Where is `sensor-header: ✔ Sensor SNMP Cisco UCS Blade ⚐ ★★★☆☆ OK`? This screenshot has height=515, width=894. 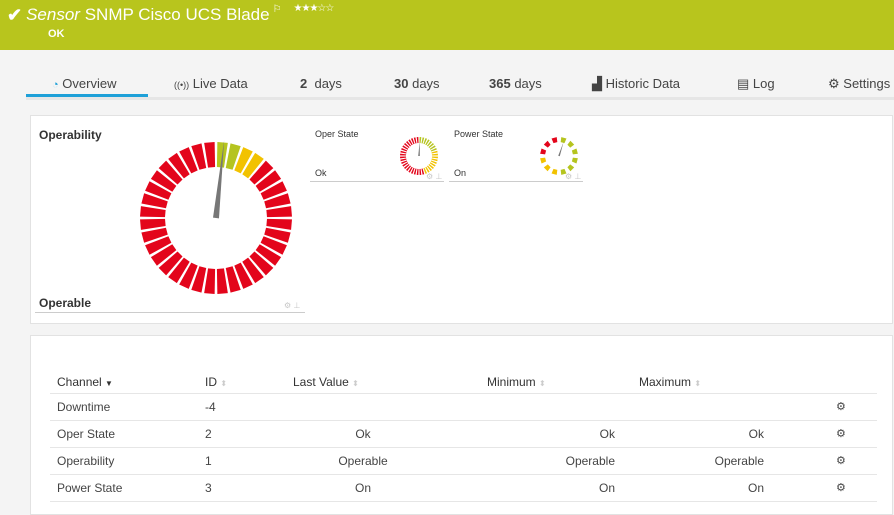 sensor-header: ✔ Sensor SNMP Cisco UCS Blade ⚐ ★★★☆☆ OK is located at coordinates (447, 25).